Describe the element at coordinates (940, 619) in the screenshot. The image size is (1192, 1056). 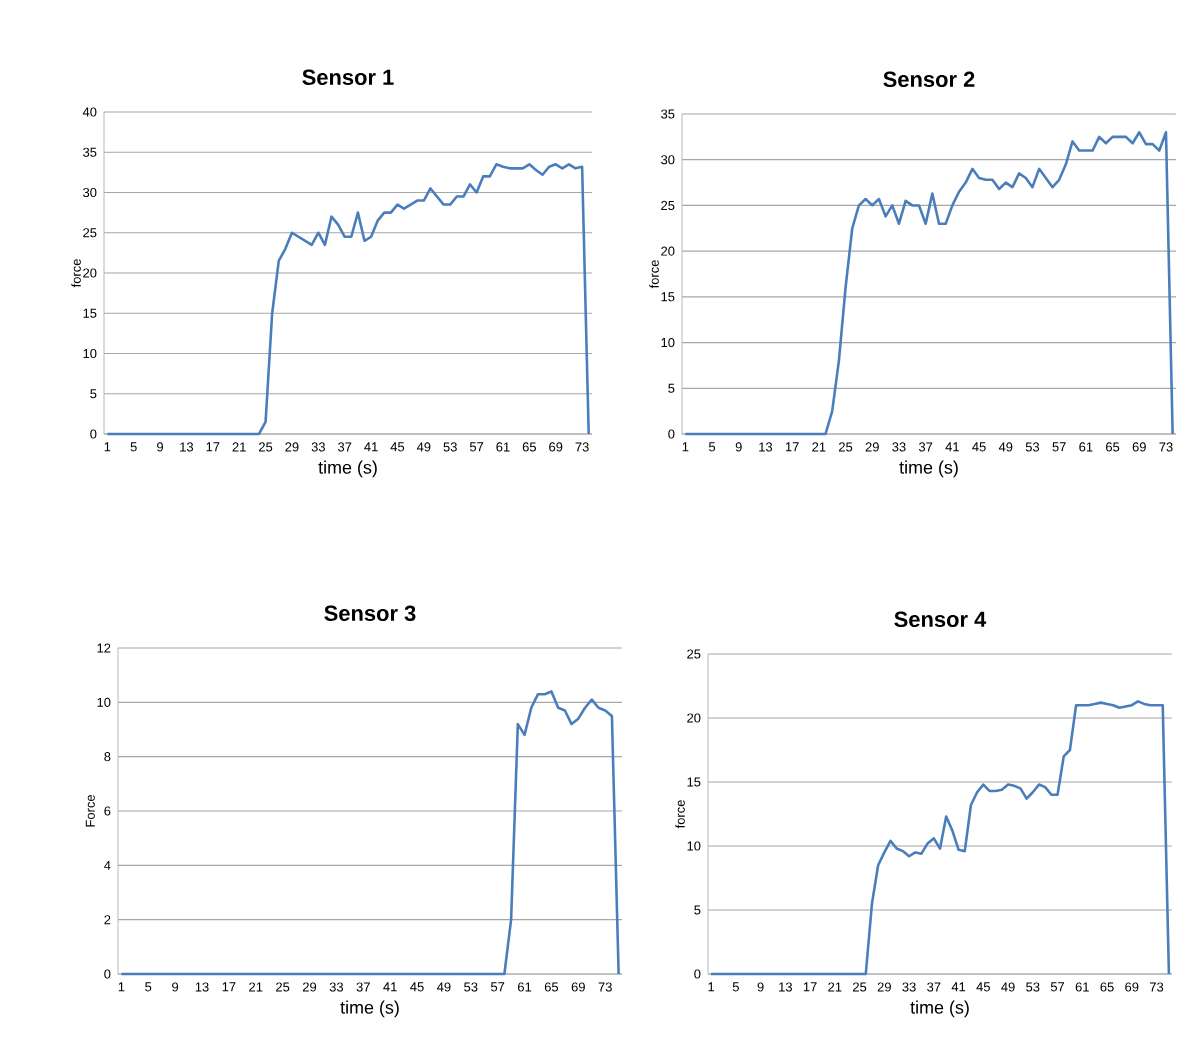
I see `chart-title: Sensor 4` at that location.